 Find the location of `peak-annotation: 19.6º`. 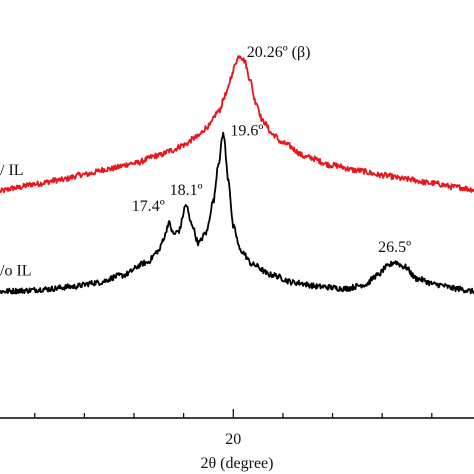

peak-annotation: 19.6º is located at coordinates (246, 130).